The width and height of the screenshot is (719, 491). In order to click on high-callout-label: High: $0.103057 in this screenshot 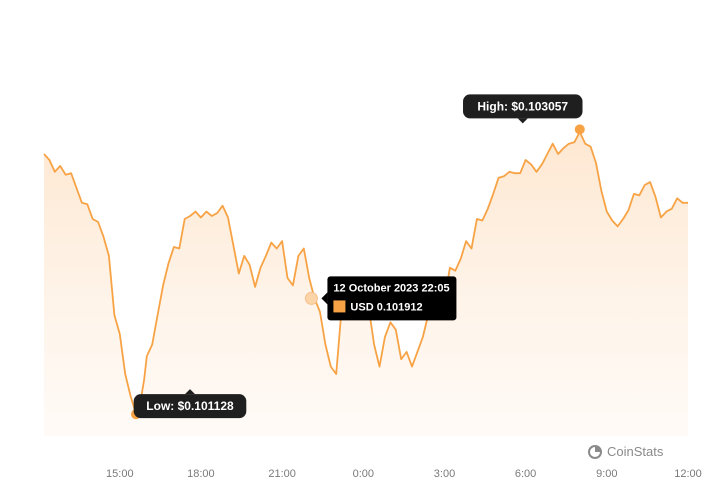, I will do `click(522, 106)`.